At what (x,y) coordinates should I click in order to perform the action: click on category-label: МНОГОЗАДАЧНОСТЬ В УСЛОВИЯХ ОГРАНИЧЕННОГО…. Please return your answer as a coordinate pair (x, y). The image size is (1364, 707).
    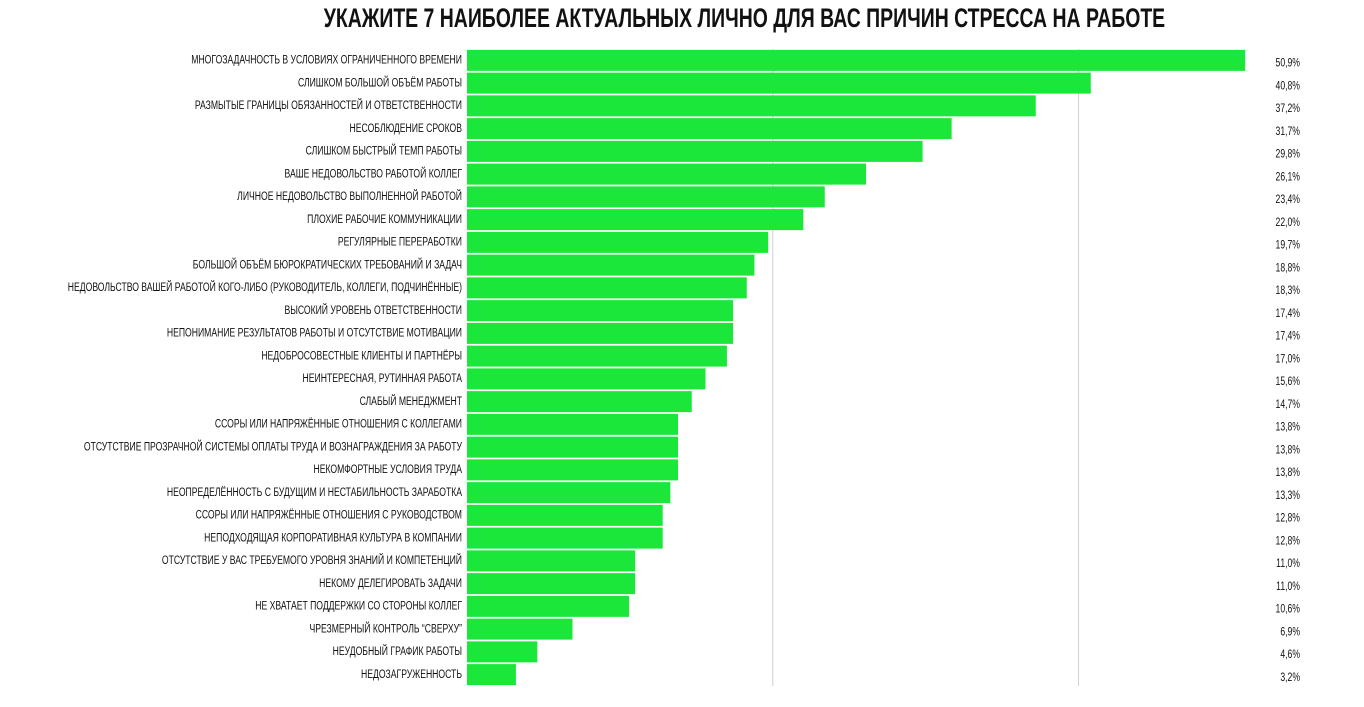
    Looking at the image, I should click on (326, 60).